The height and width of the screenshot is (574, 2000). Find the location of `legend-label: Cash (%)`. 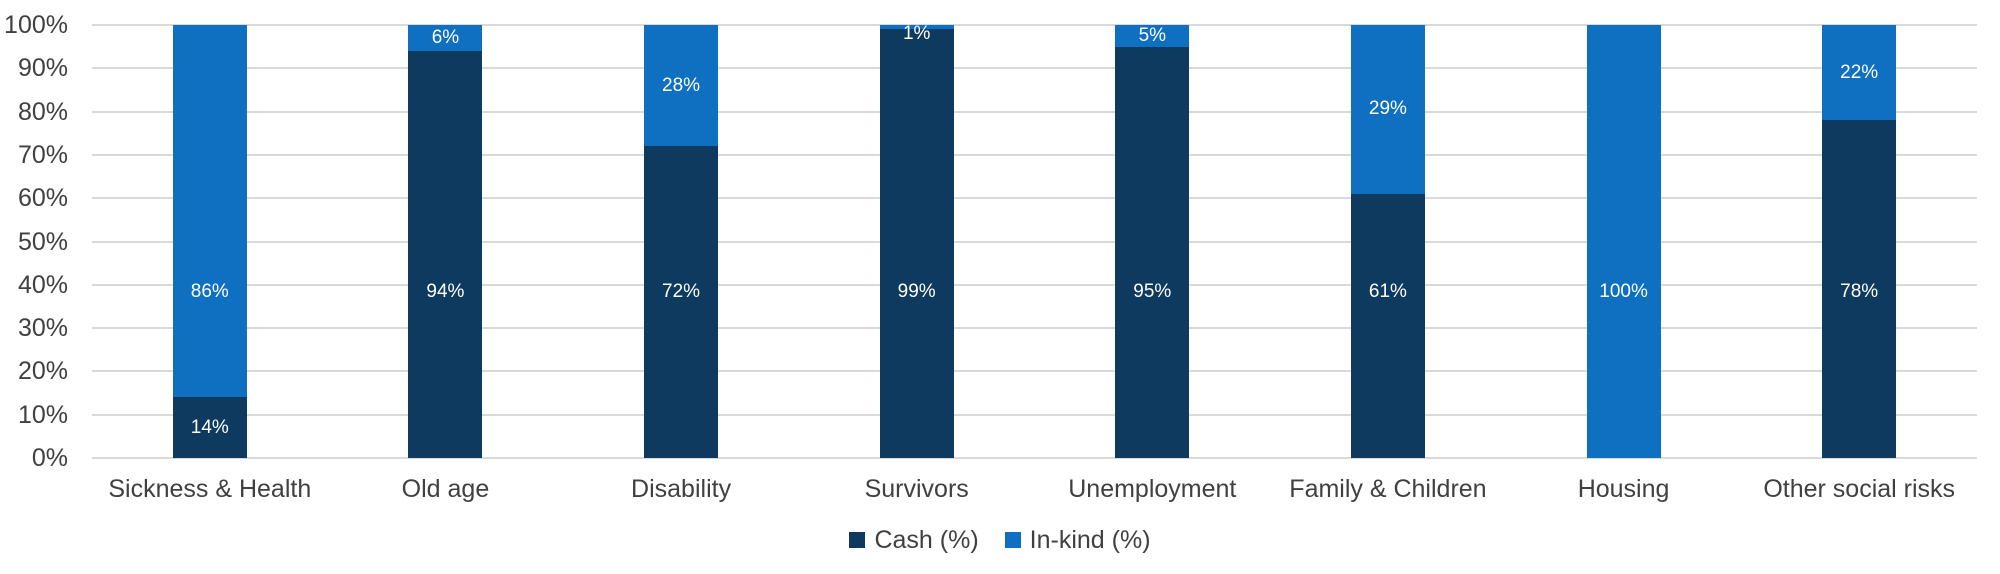

legend-label: Cash (%) is located at coordinates (926, 539).